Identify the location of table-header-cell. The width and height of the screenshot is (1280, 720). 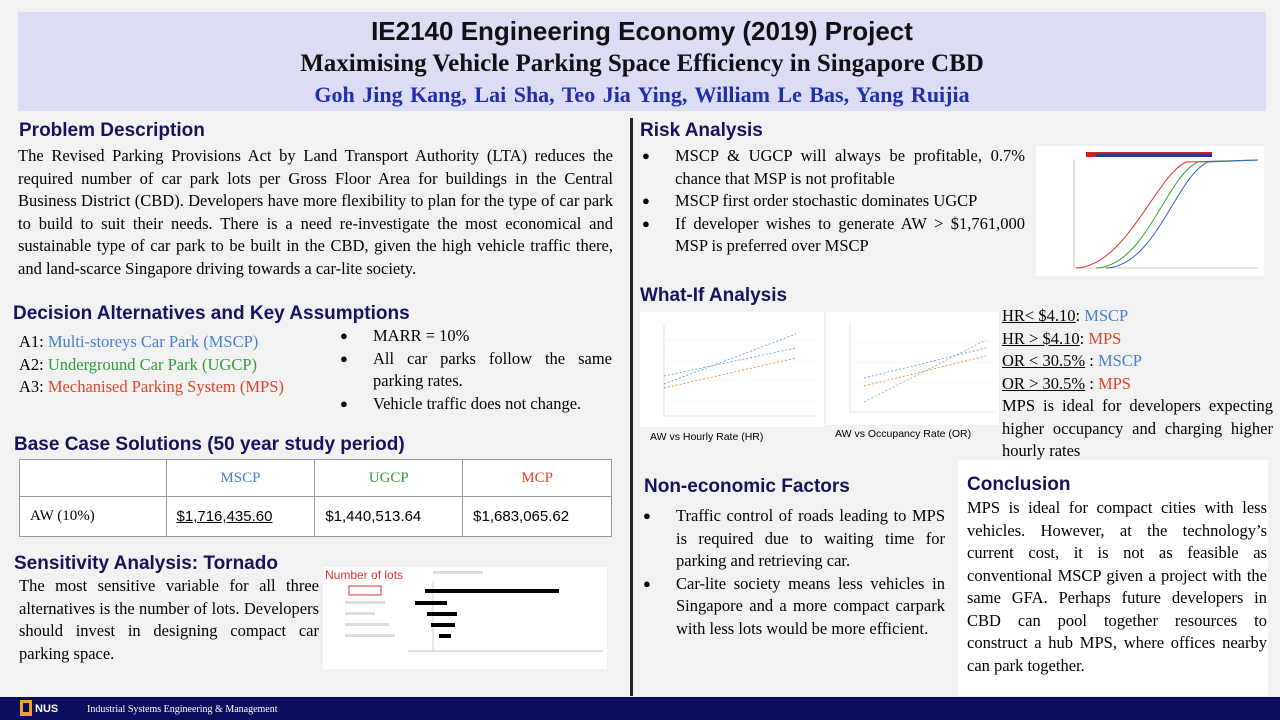
(93, 478).